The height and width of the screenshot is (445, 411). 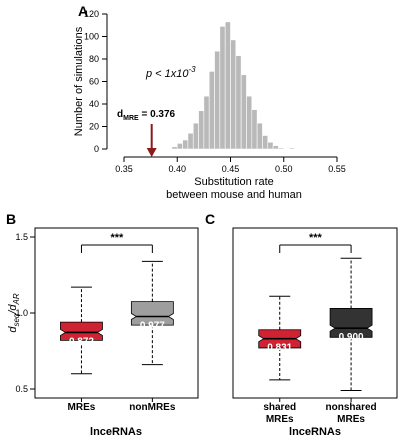 What do you see at coordinates (124, 169) in the screenshot?
I see `histogram-x-tick-label: 0.35` at bounding box center [124, 169].